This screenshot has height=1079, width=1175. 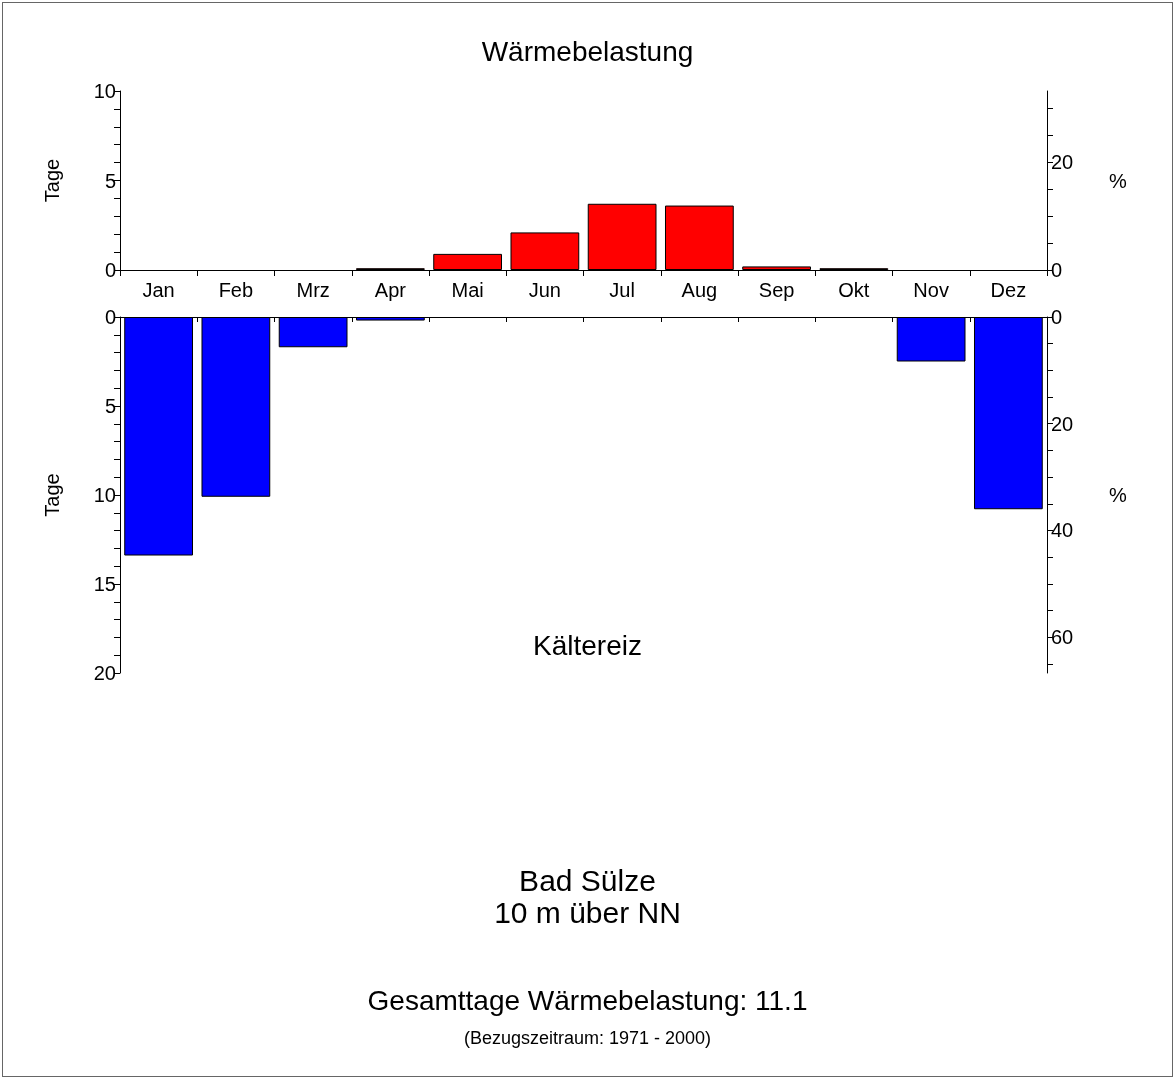 I want to click on x-tick-label: Jul, so click(x=622, y=290).